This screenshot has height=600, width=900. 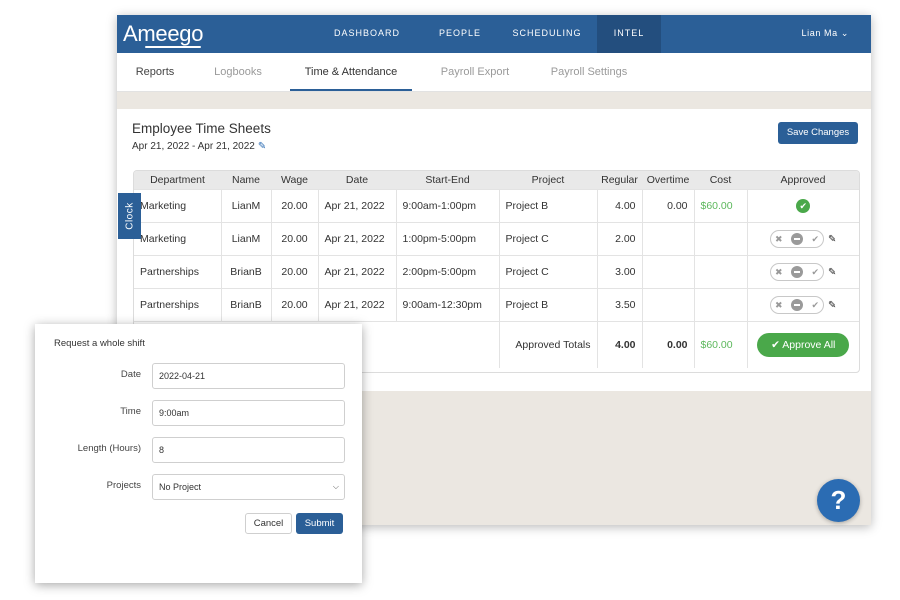 What do you see at coordinates (448, 206) in the screenshot?
I see `cell-start-end: 9:00am-1:00pm` at bounding box center [448, 206].